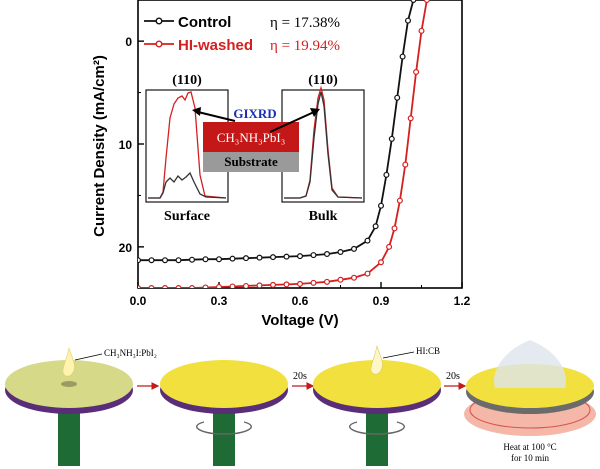 The width and height of the screenshot is (600, 469). Describe the element at coordinates (292, 122) in the screenshot. I see `arrow-to-bulk` at that location.